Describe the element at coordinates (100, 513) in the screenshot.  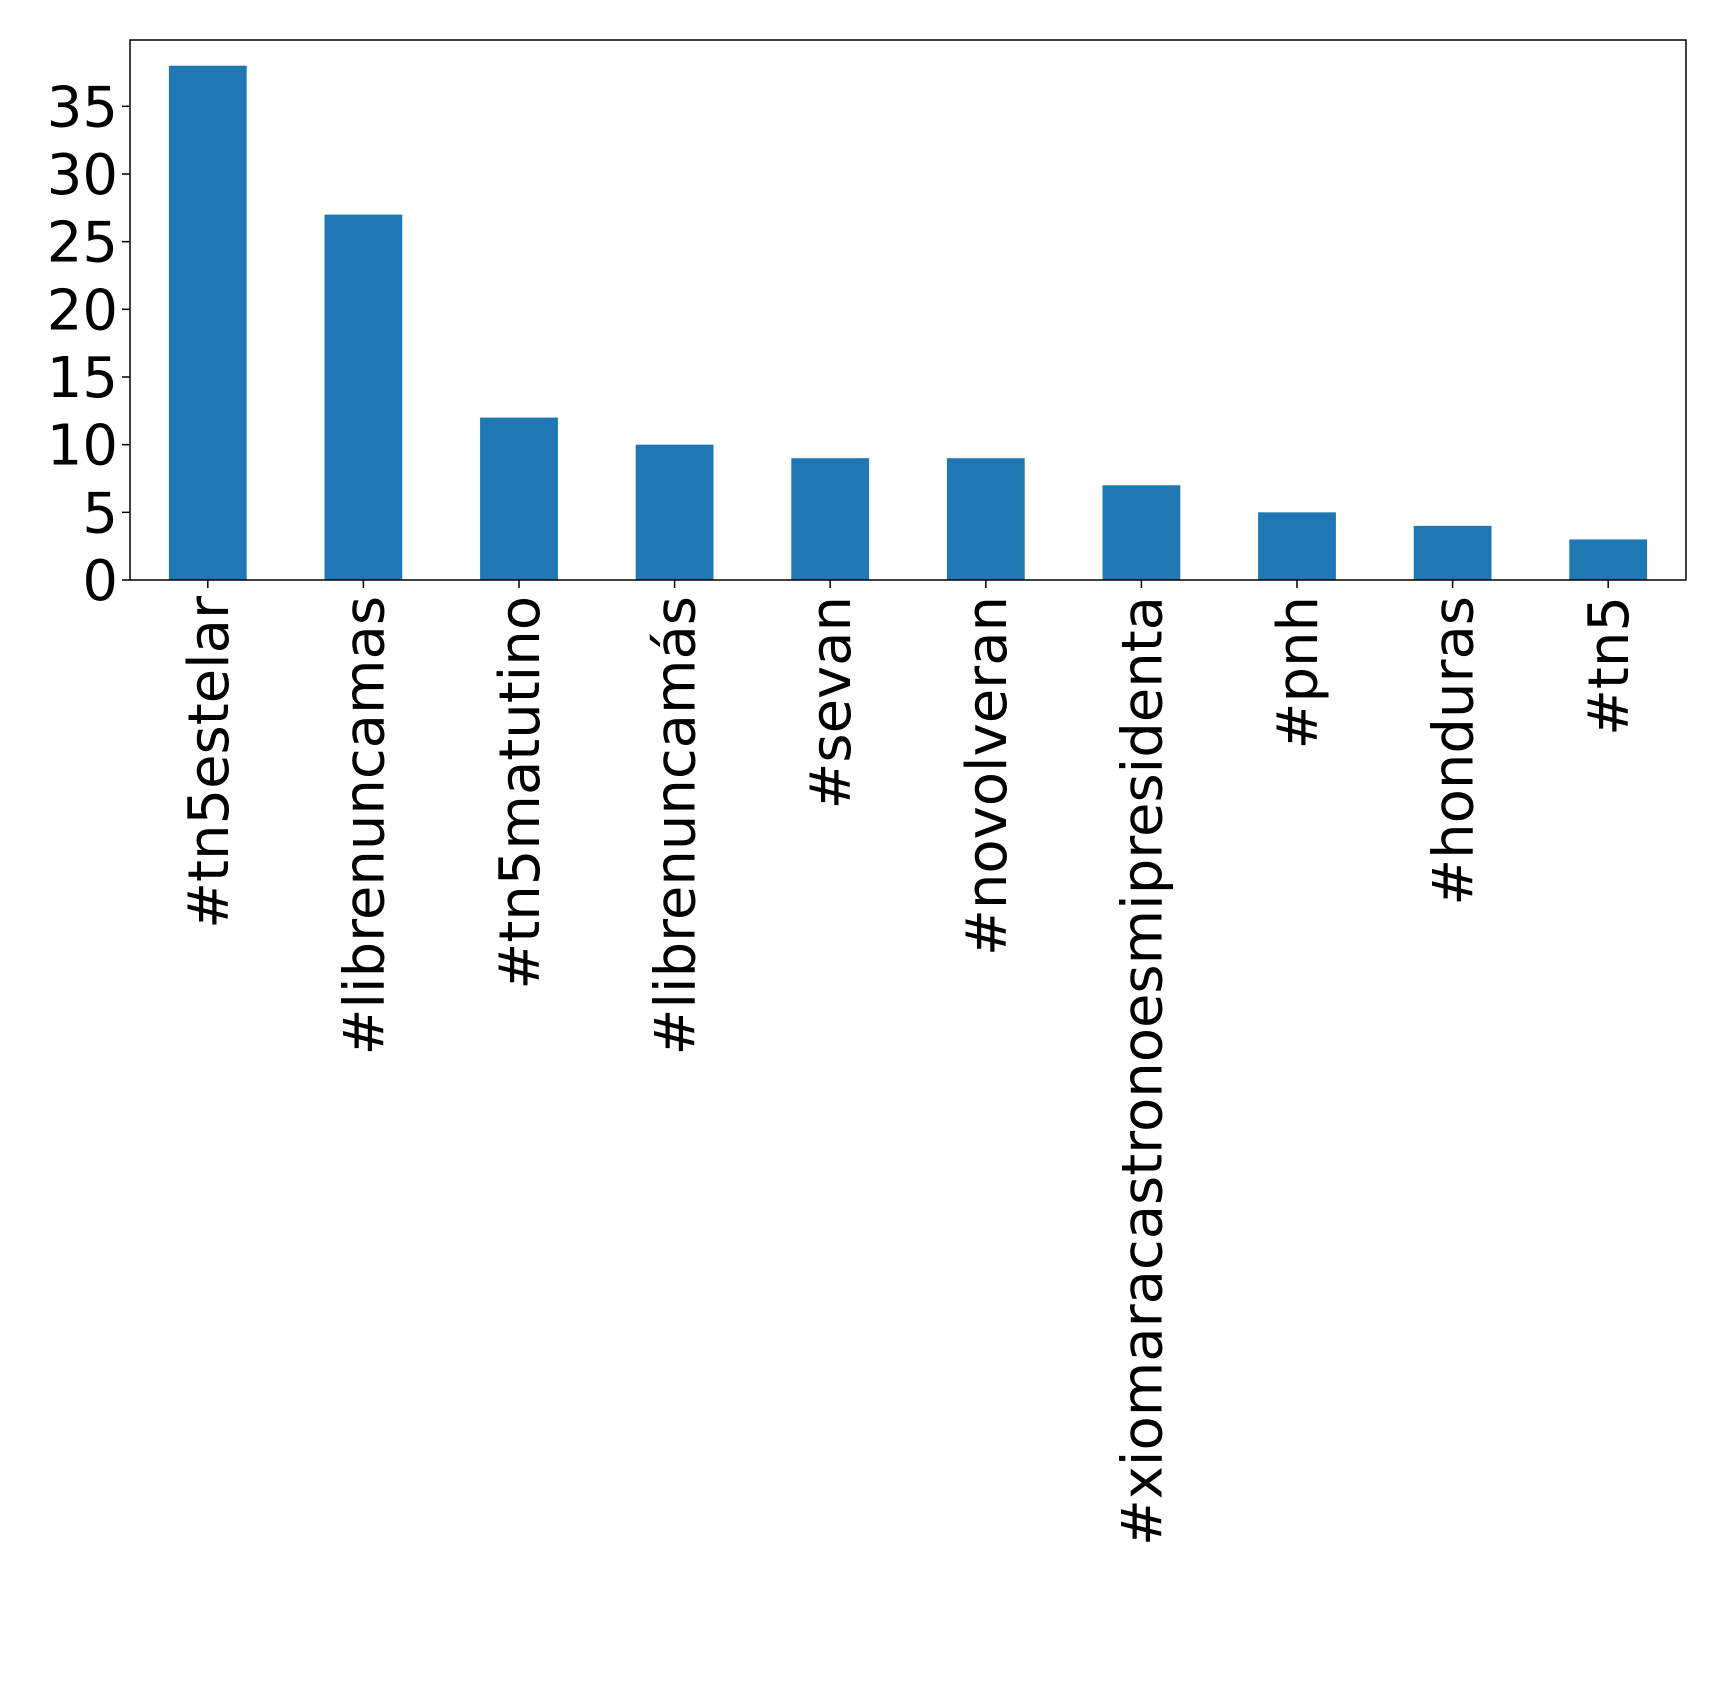
I see `y-tick-label: 5` at that location.